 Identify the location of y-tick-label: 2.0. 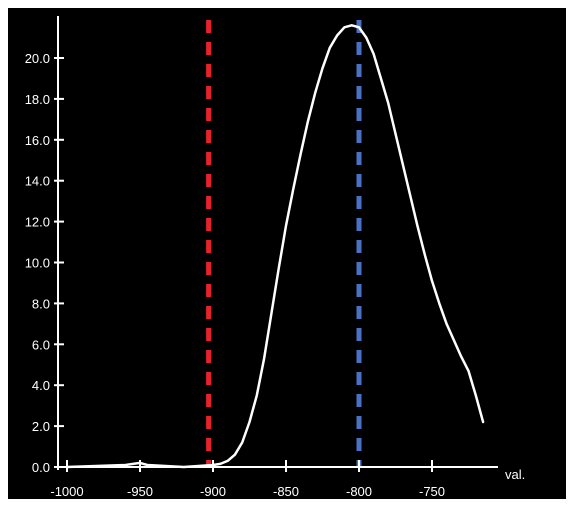
(41, 426).